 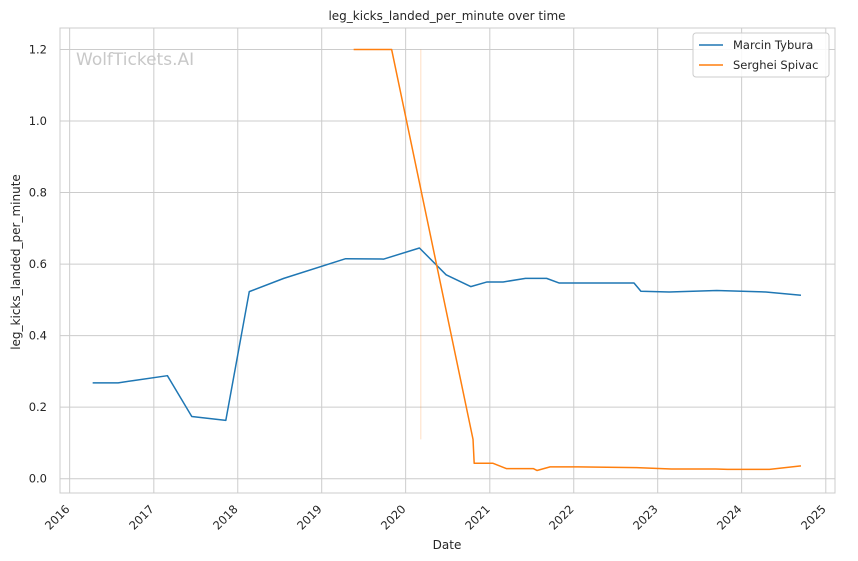 I want to click on x-tick-label-group: 2018, so click(x=225, y=517).